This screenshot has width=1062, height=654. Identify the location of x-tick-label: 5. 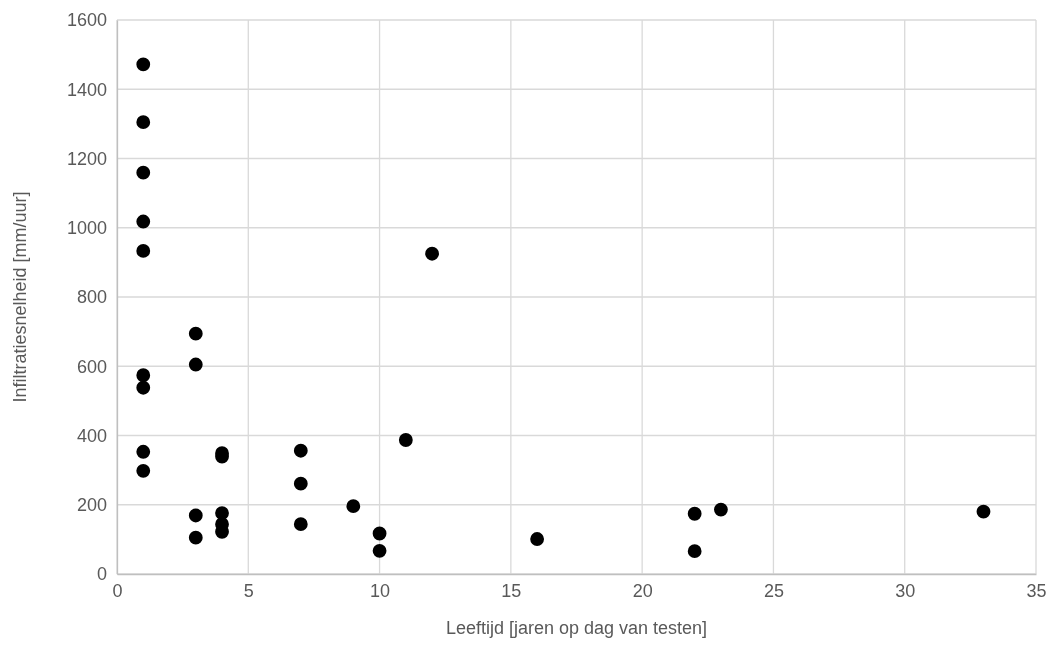
(248, 590).